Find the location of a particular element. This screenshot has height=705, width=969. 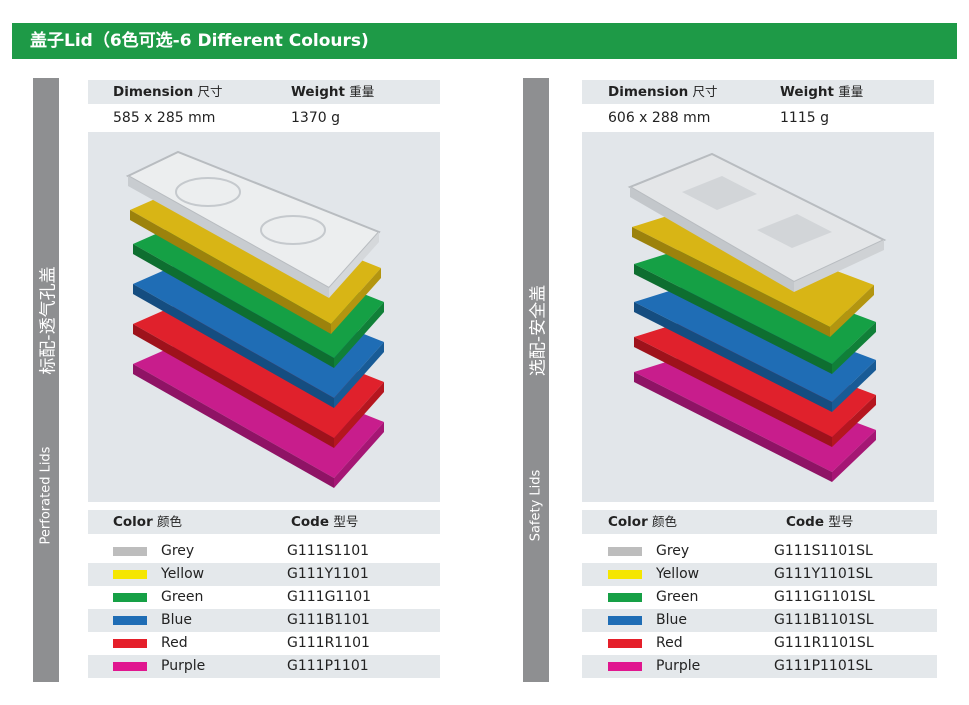

table-row: Green G111G1101 is located at coordinates (264, 597).